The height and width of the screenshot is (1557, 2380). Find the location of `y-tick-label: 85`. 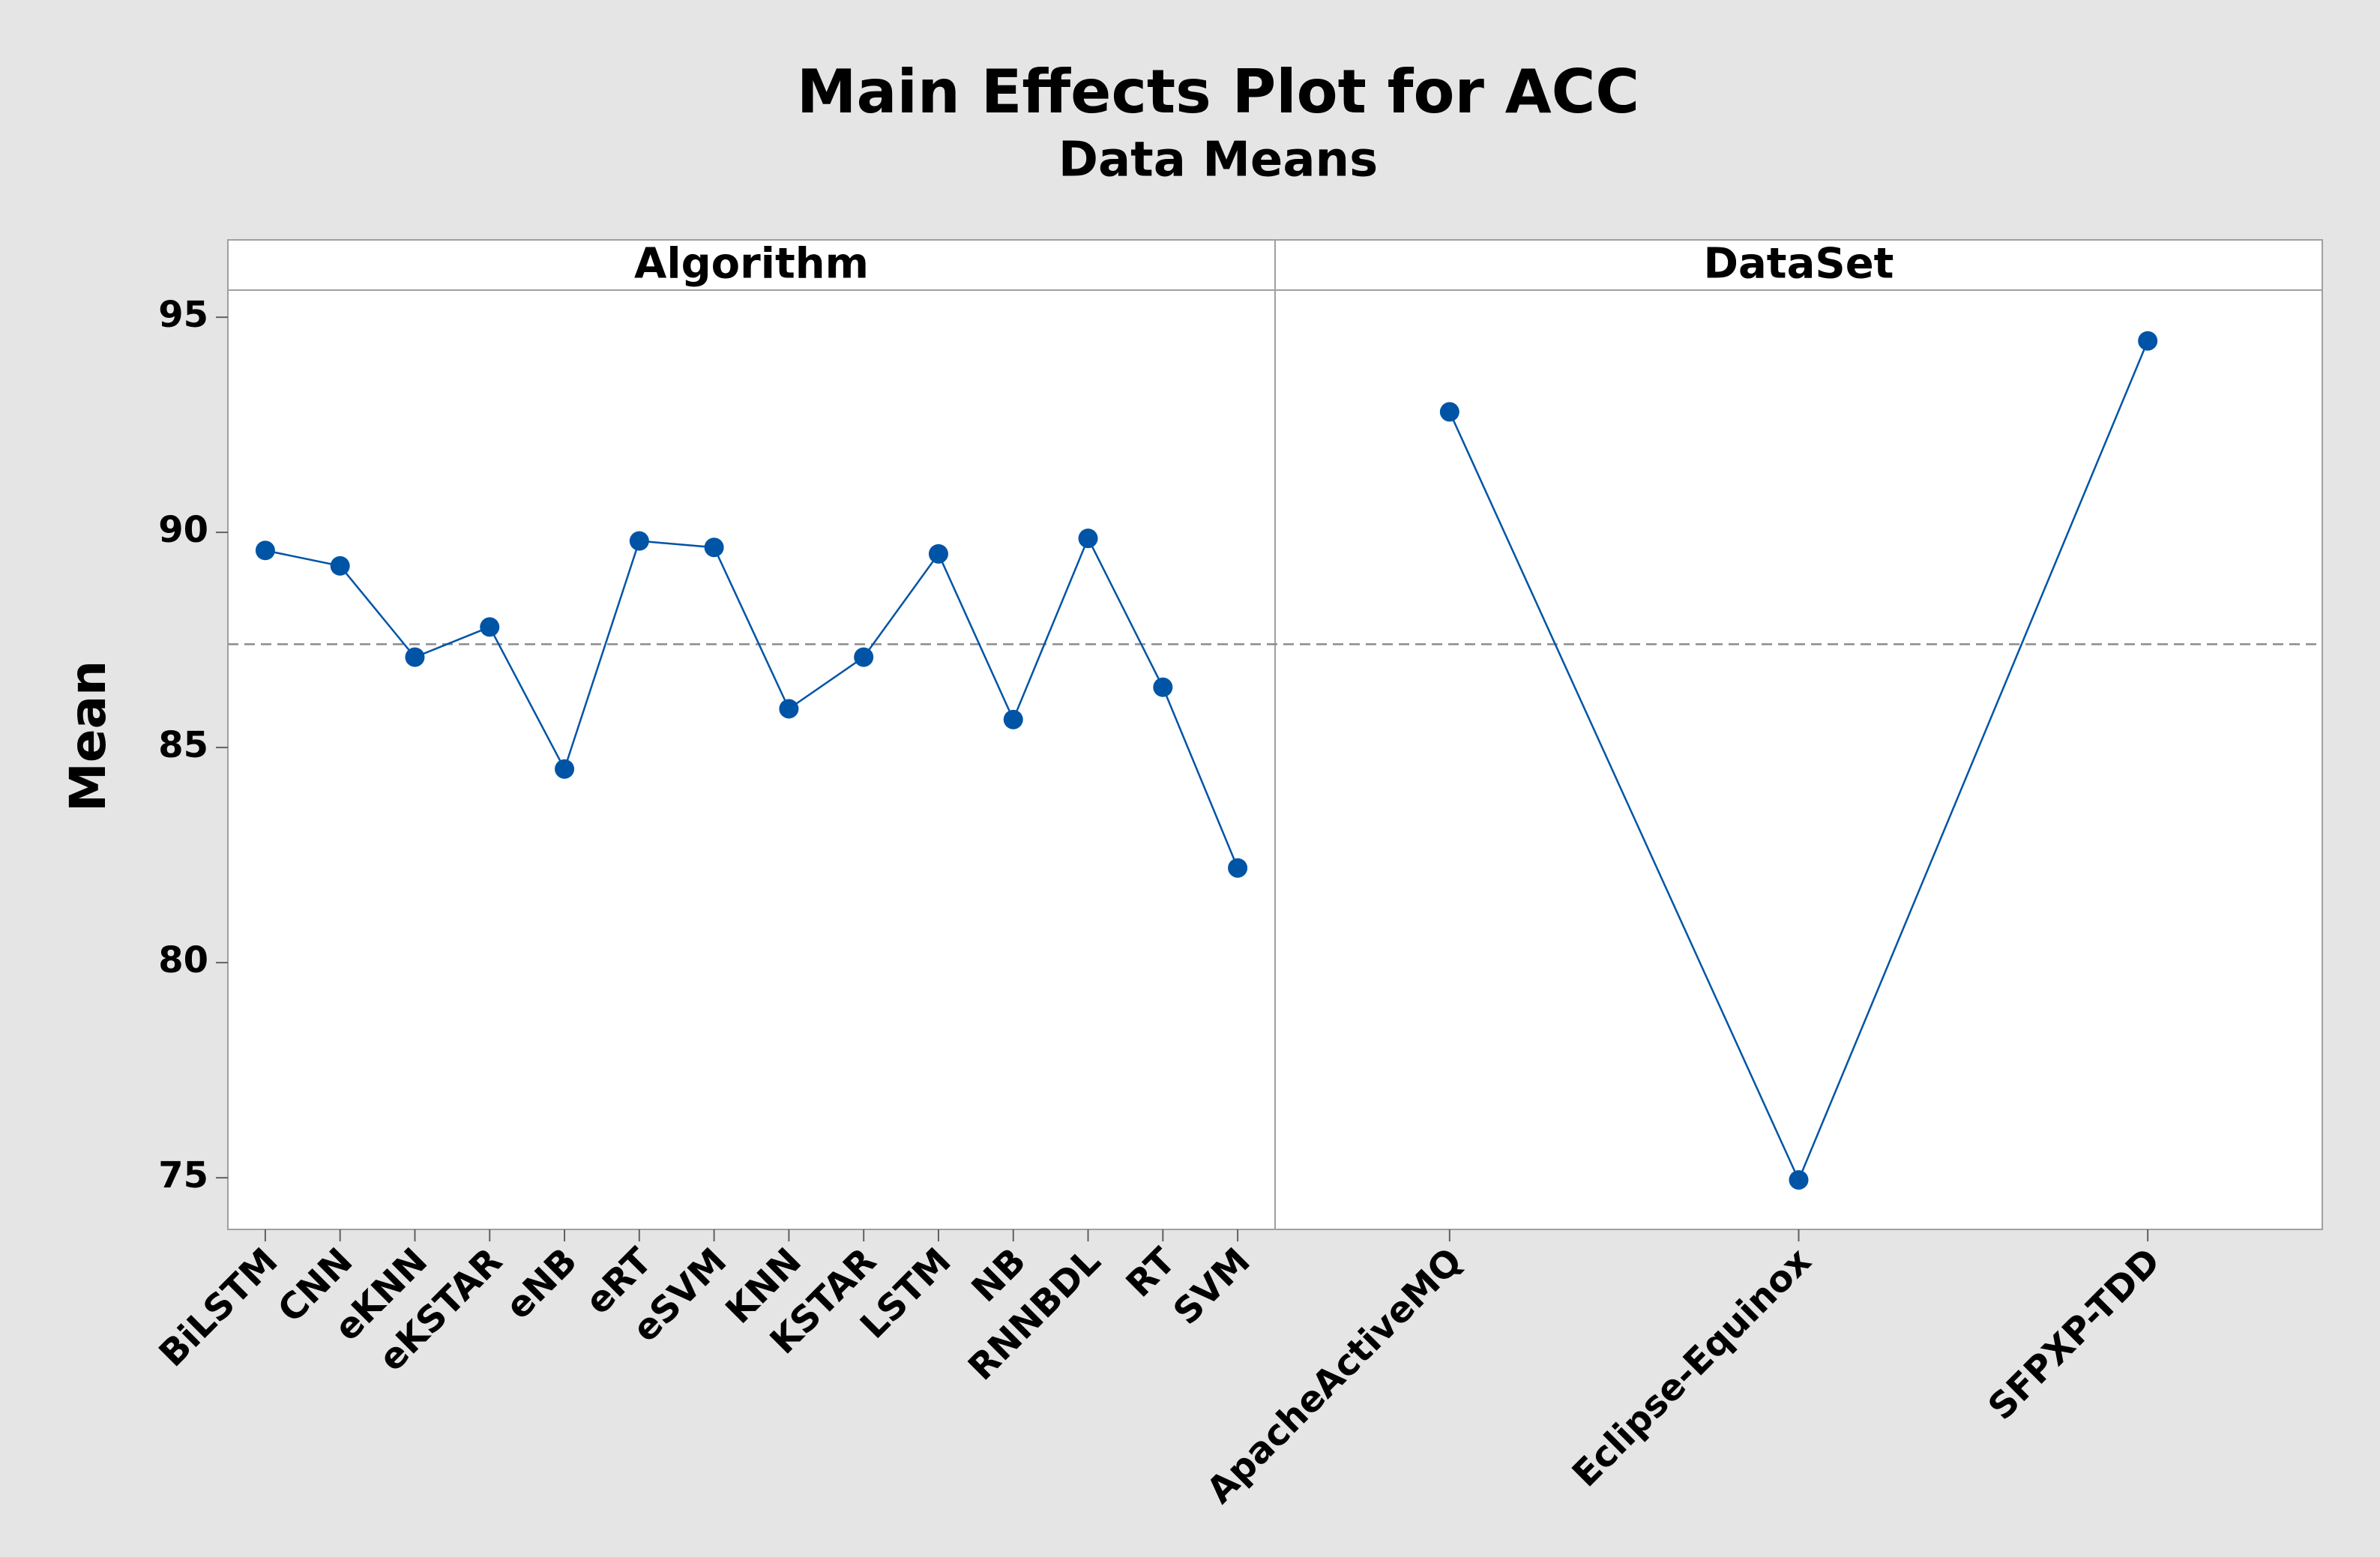

y-tick-label: 85 is located at coordinates (183, 745).